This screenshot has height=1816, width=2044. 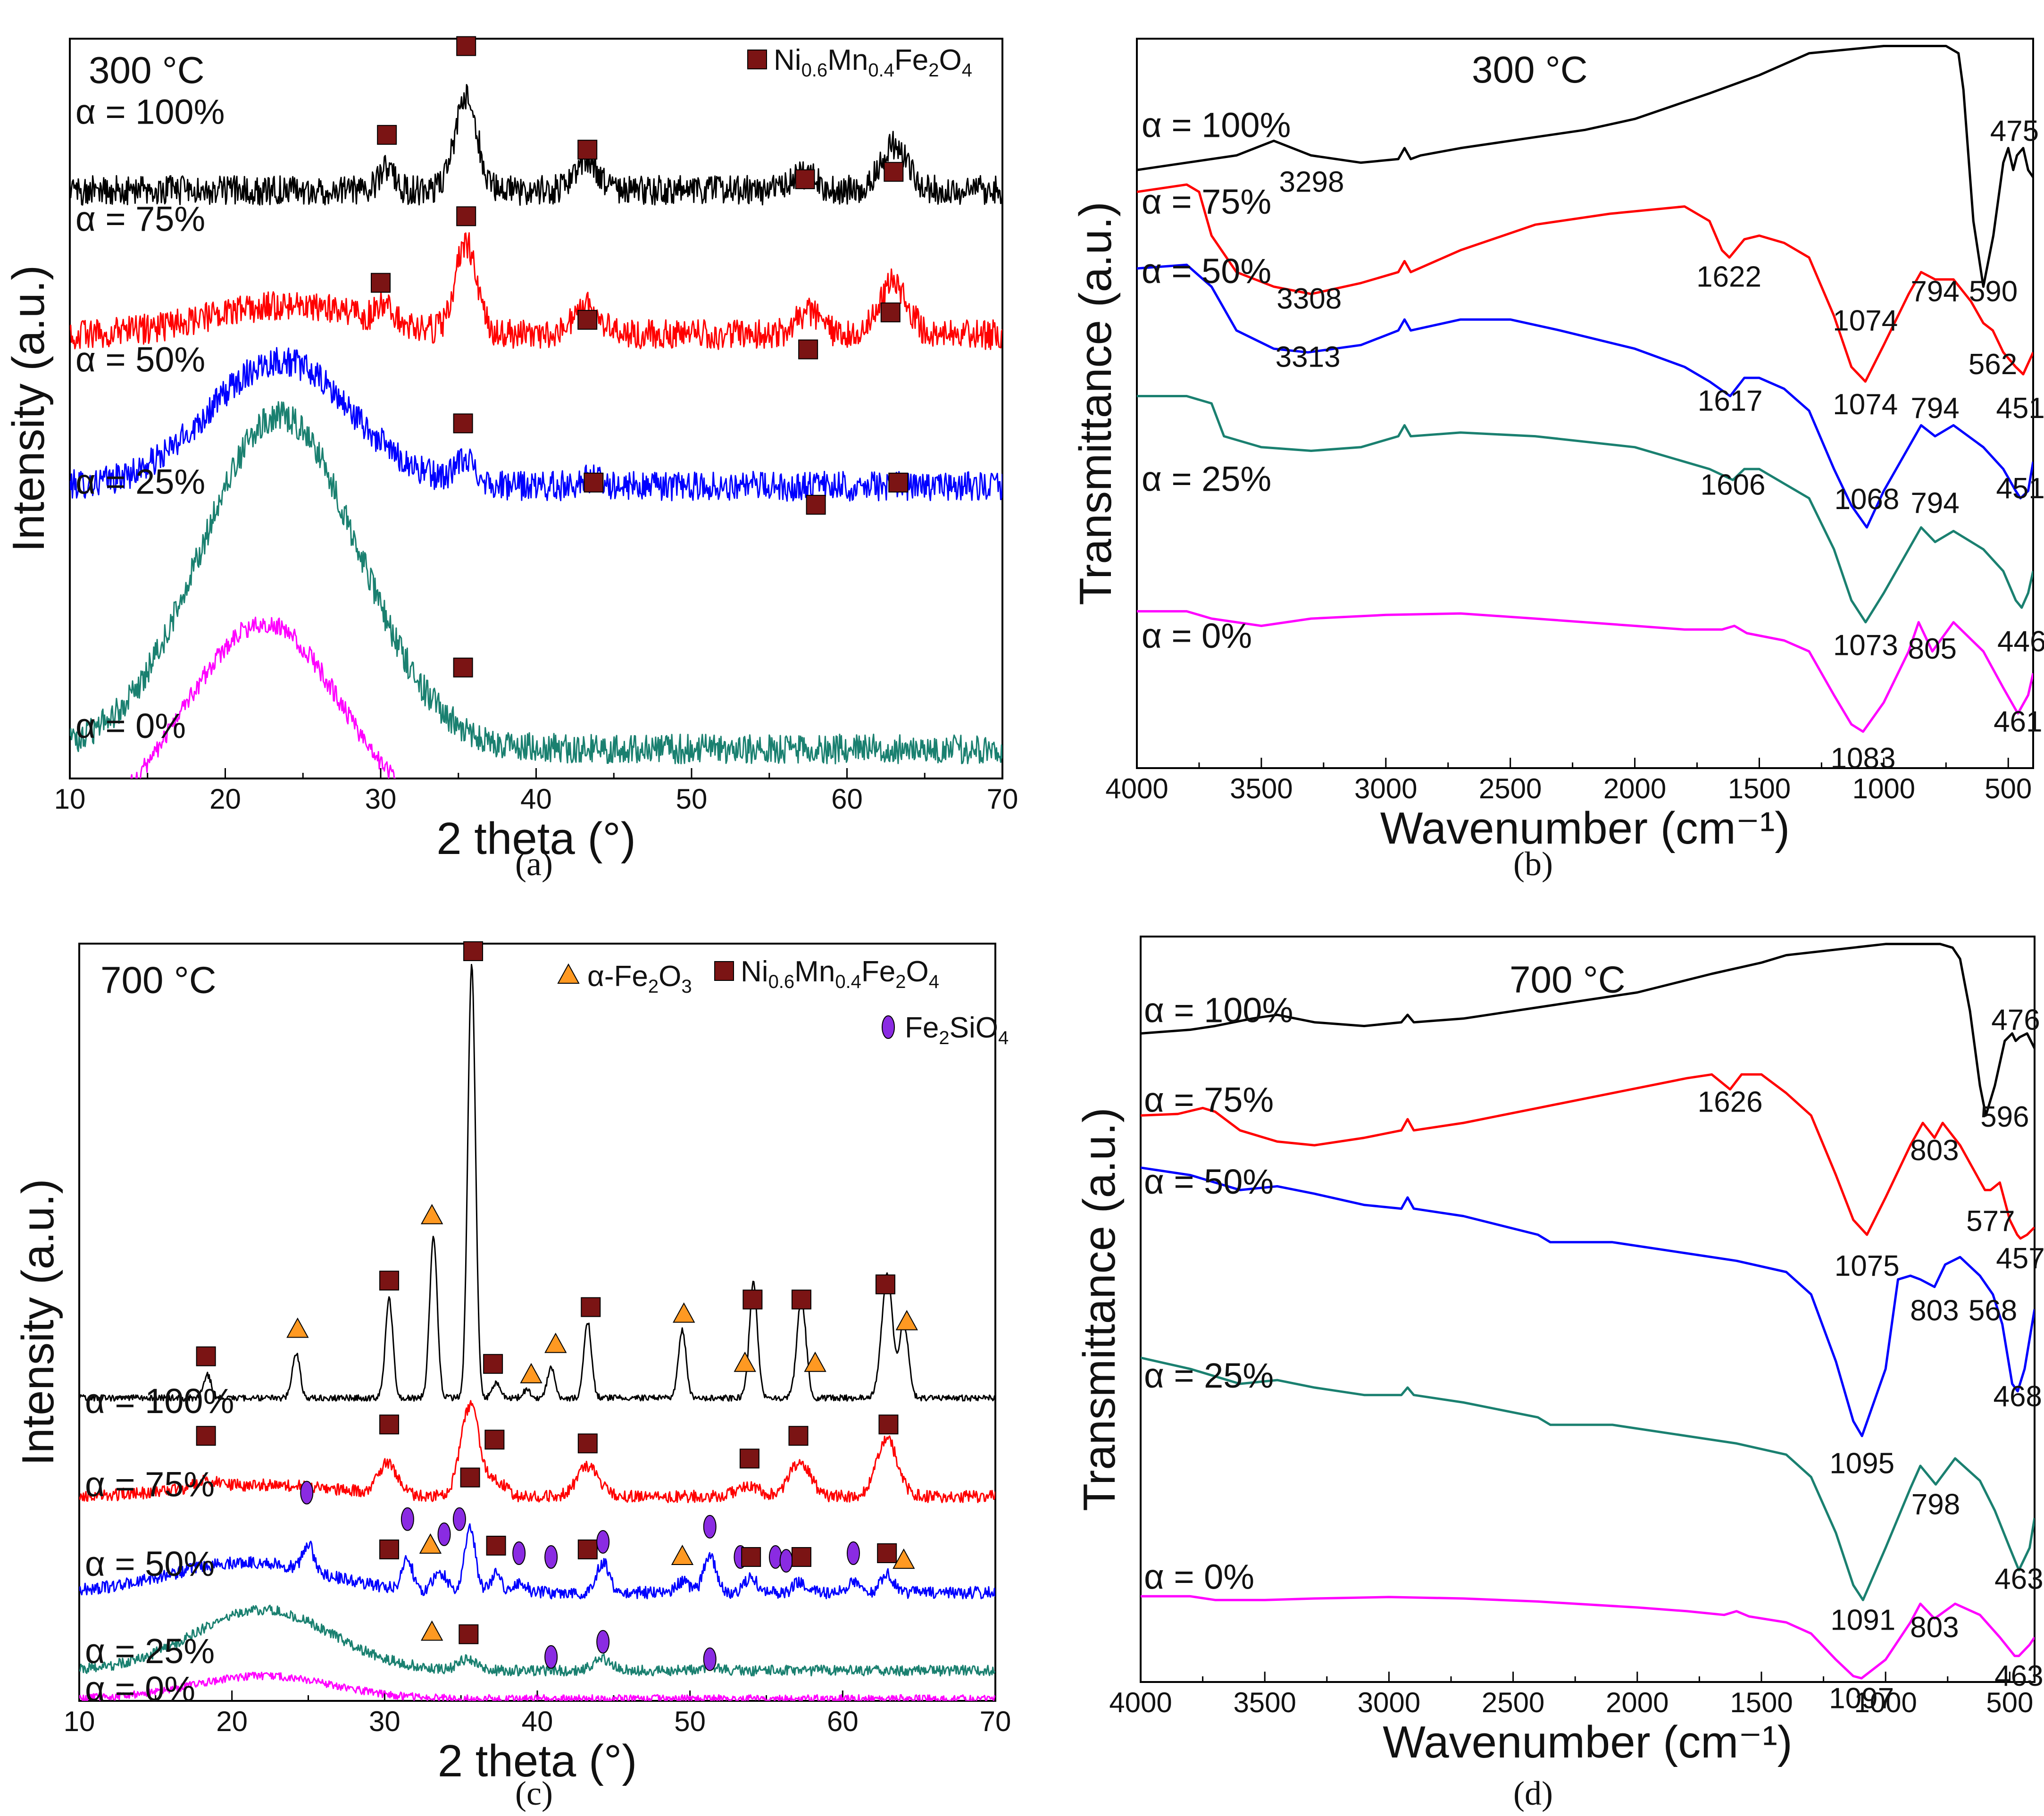 I want to click on peak-label: 457, so click(x=2020, y=1258).